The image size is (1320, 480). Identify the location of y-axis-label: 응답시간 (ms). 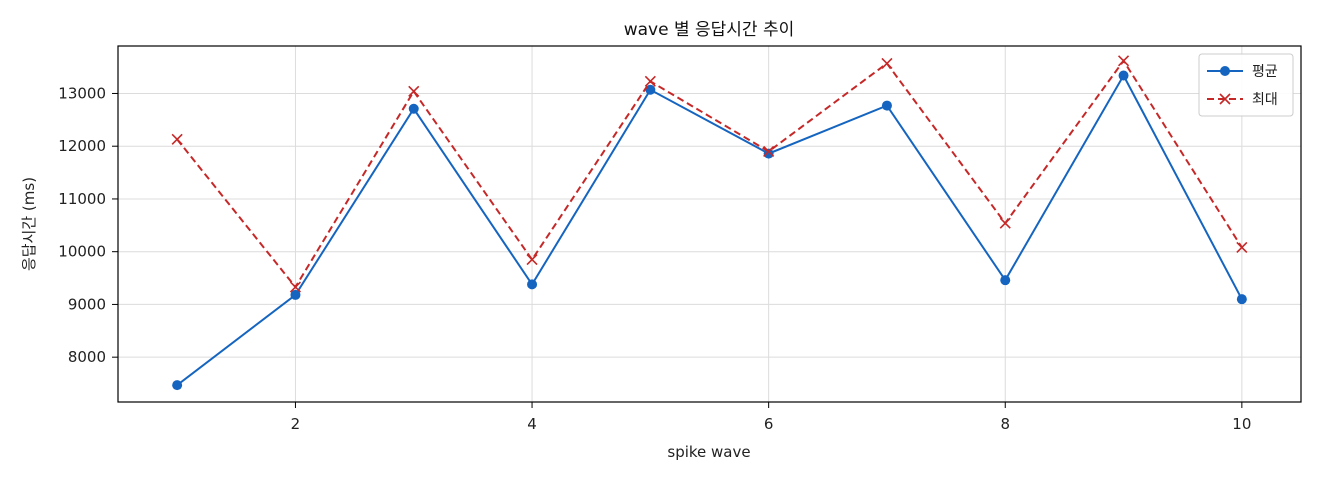
(29, 224).